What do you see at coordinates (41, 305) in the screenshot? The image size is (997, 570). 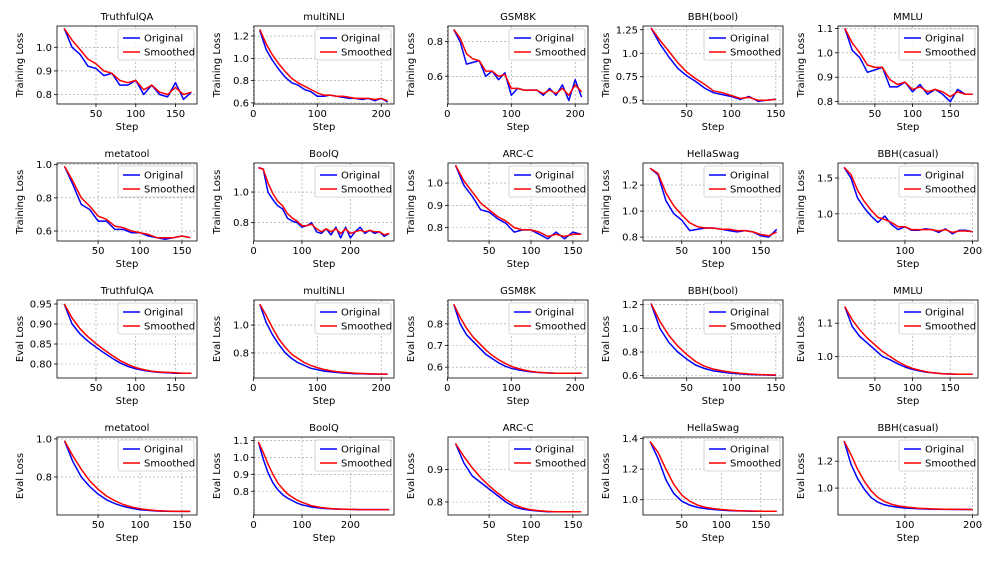 I see `y-tick-label: 0.95` at bounding box center [41, 305].